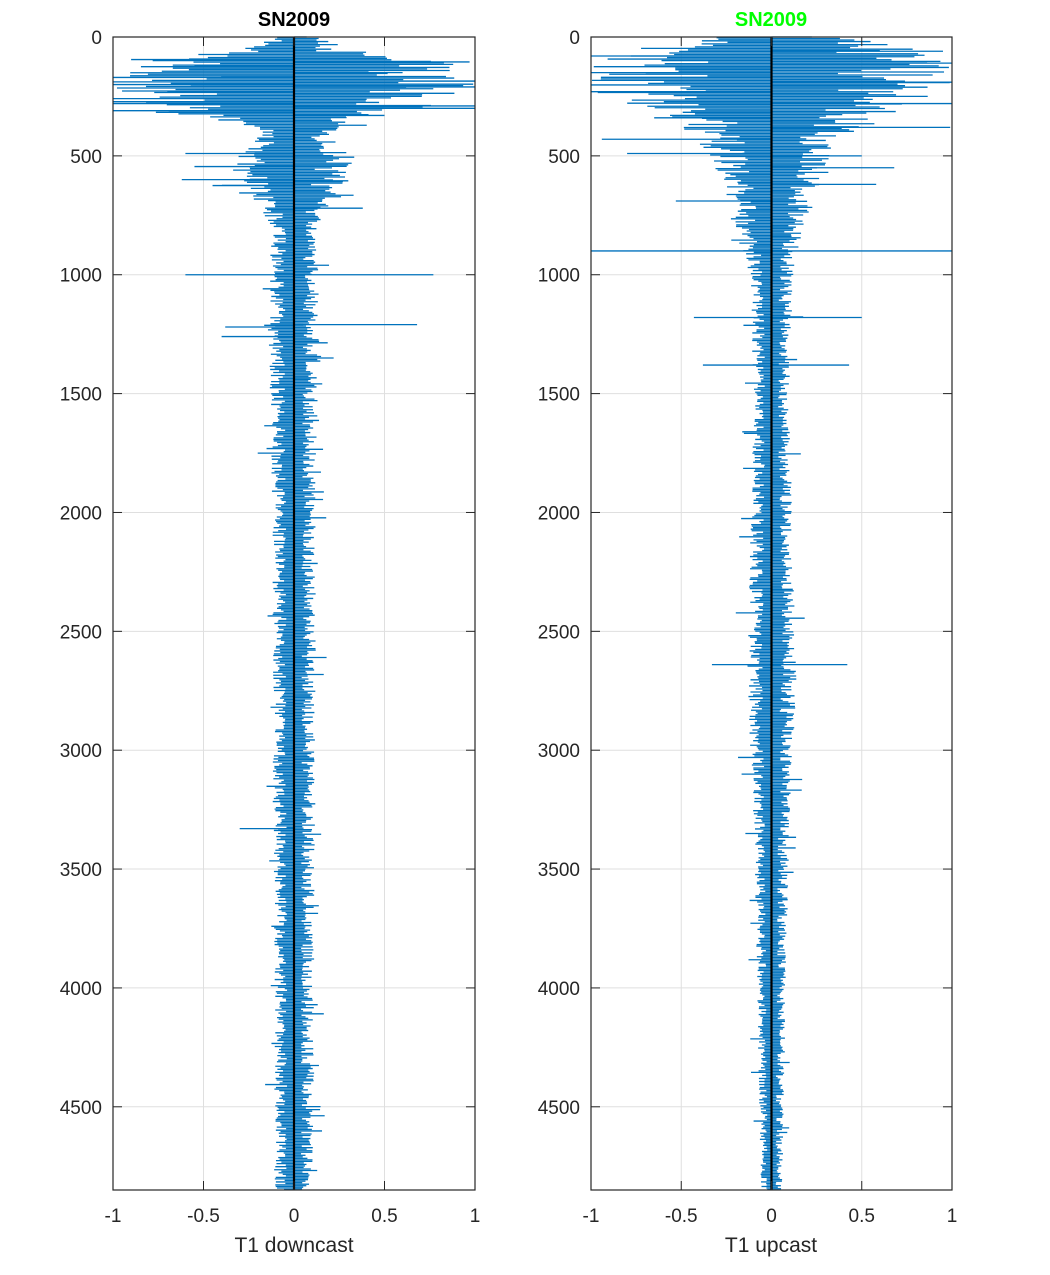  I want to click on x-axis-label: T1 upcast, so click(771, 1245).